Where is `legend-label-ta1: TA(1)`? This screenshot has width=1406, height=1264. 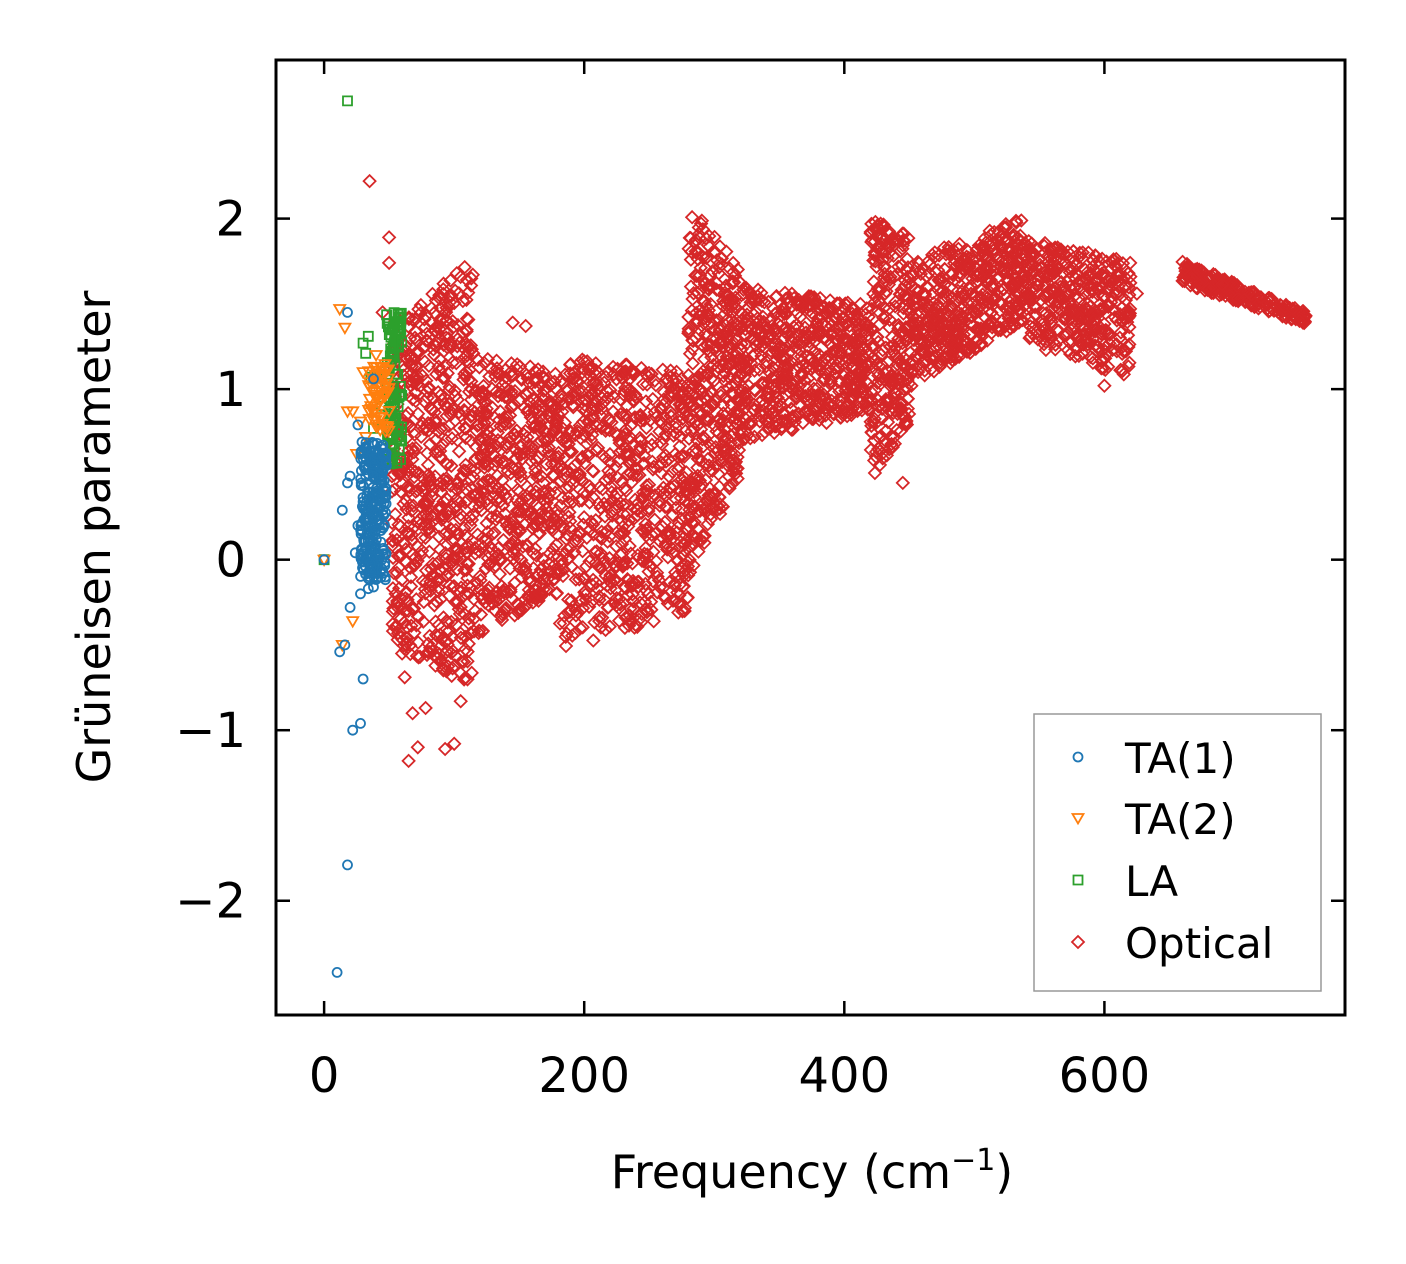
legend-label-ta1: TA(1) is located at coordinates (1180, 758).